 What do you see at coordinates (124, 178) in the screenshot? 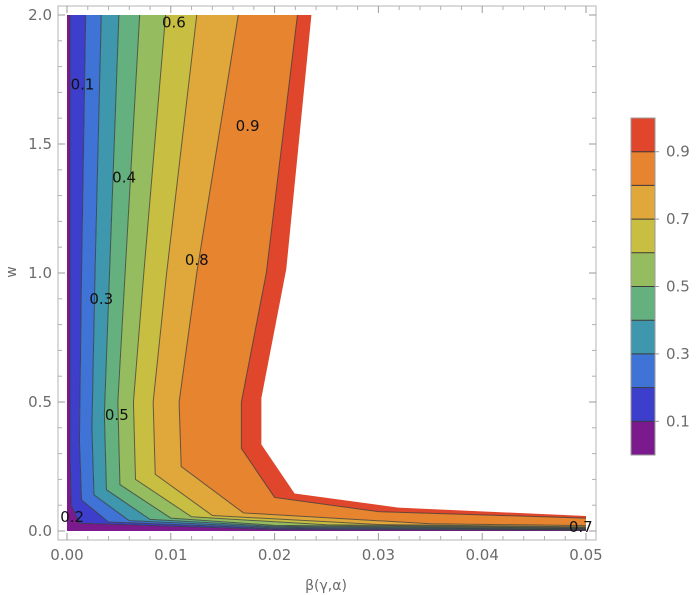
I see `contour-value-label: 0.4` at bounding box center [124, 178].